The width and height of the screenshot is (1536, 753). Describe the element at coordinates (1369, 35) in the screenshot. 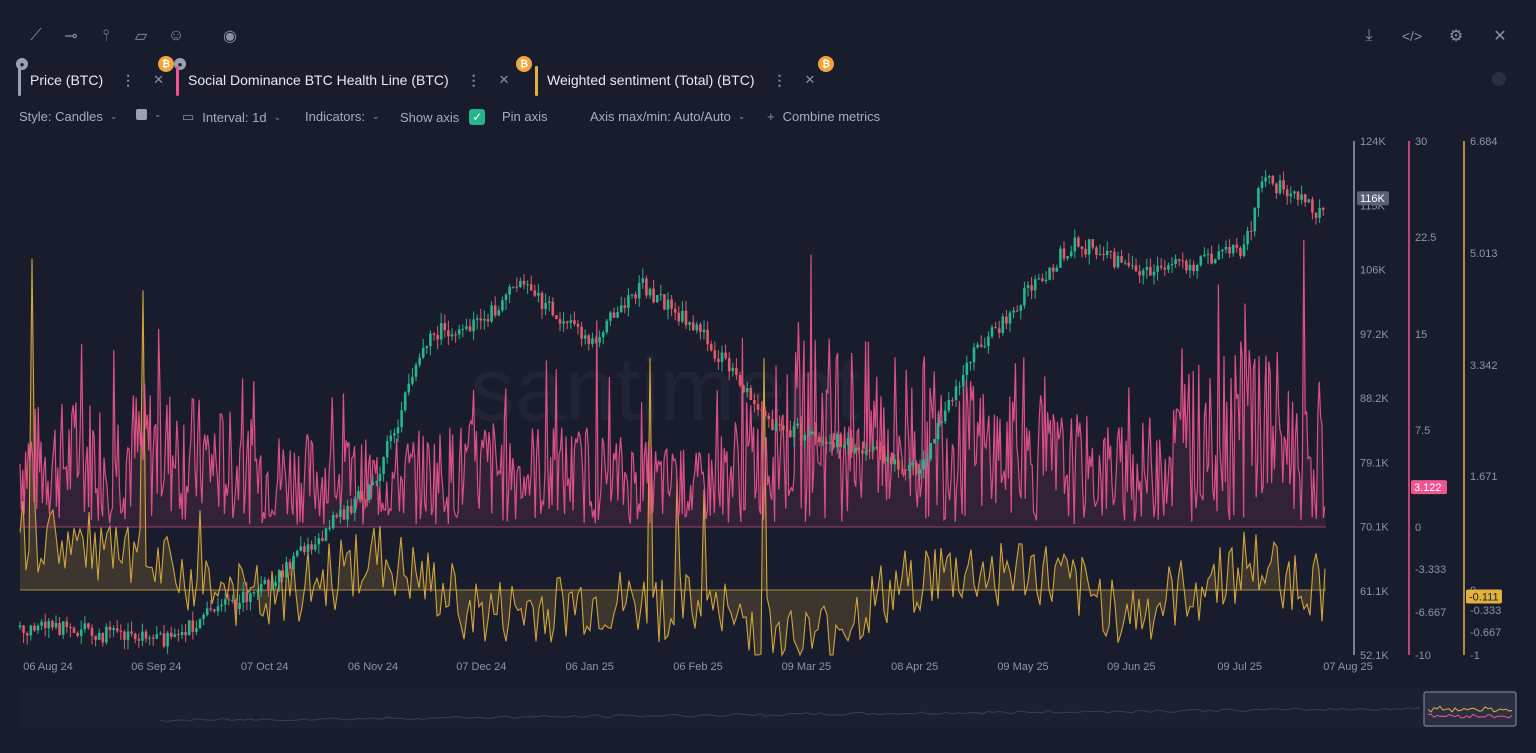

I see `download-icon: ⤓` at that location.